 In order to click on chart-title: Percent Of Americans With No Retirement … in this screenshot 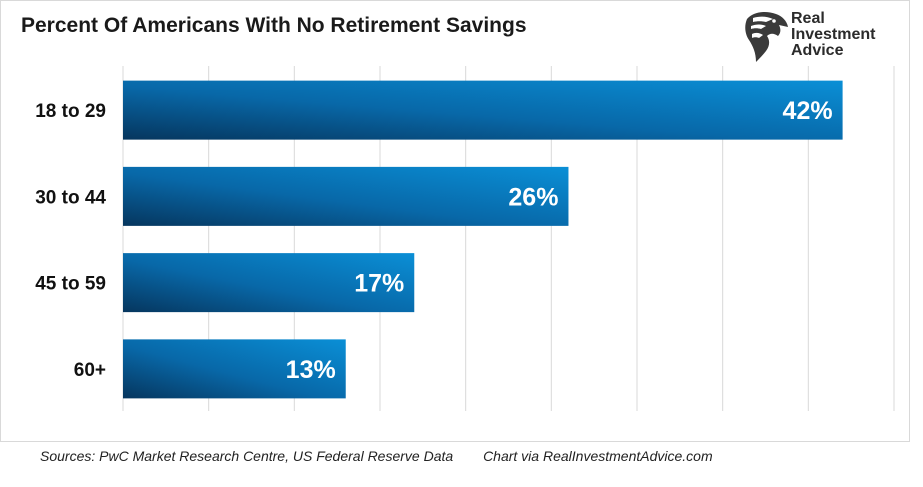, I will do `click(274, 25)`.